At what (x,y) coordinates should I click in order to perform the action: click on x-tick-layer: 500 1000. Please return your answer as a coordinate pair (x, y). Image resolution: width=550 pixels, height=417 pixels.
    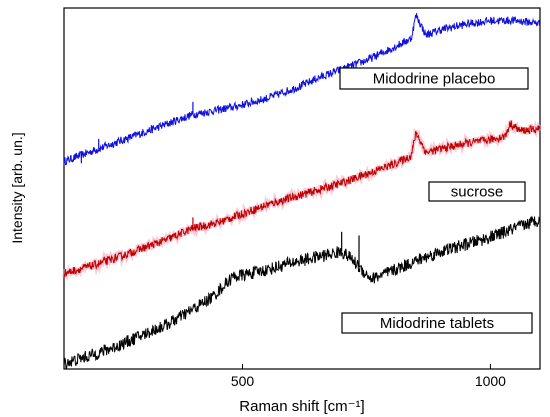
    Looking at the image, I should click on (368, 376).